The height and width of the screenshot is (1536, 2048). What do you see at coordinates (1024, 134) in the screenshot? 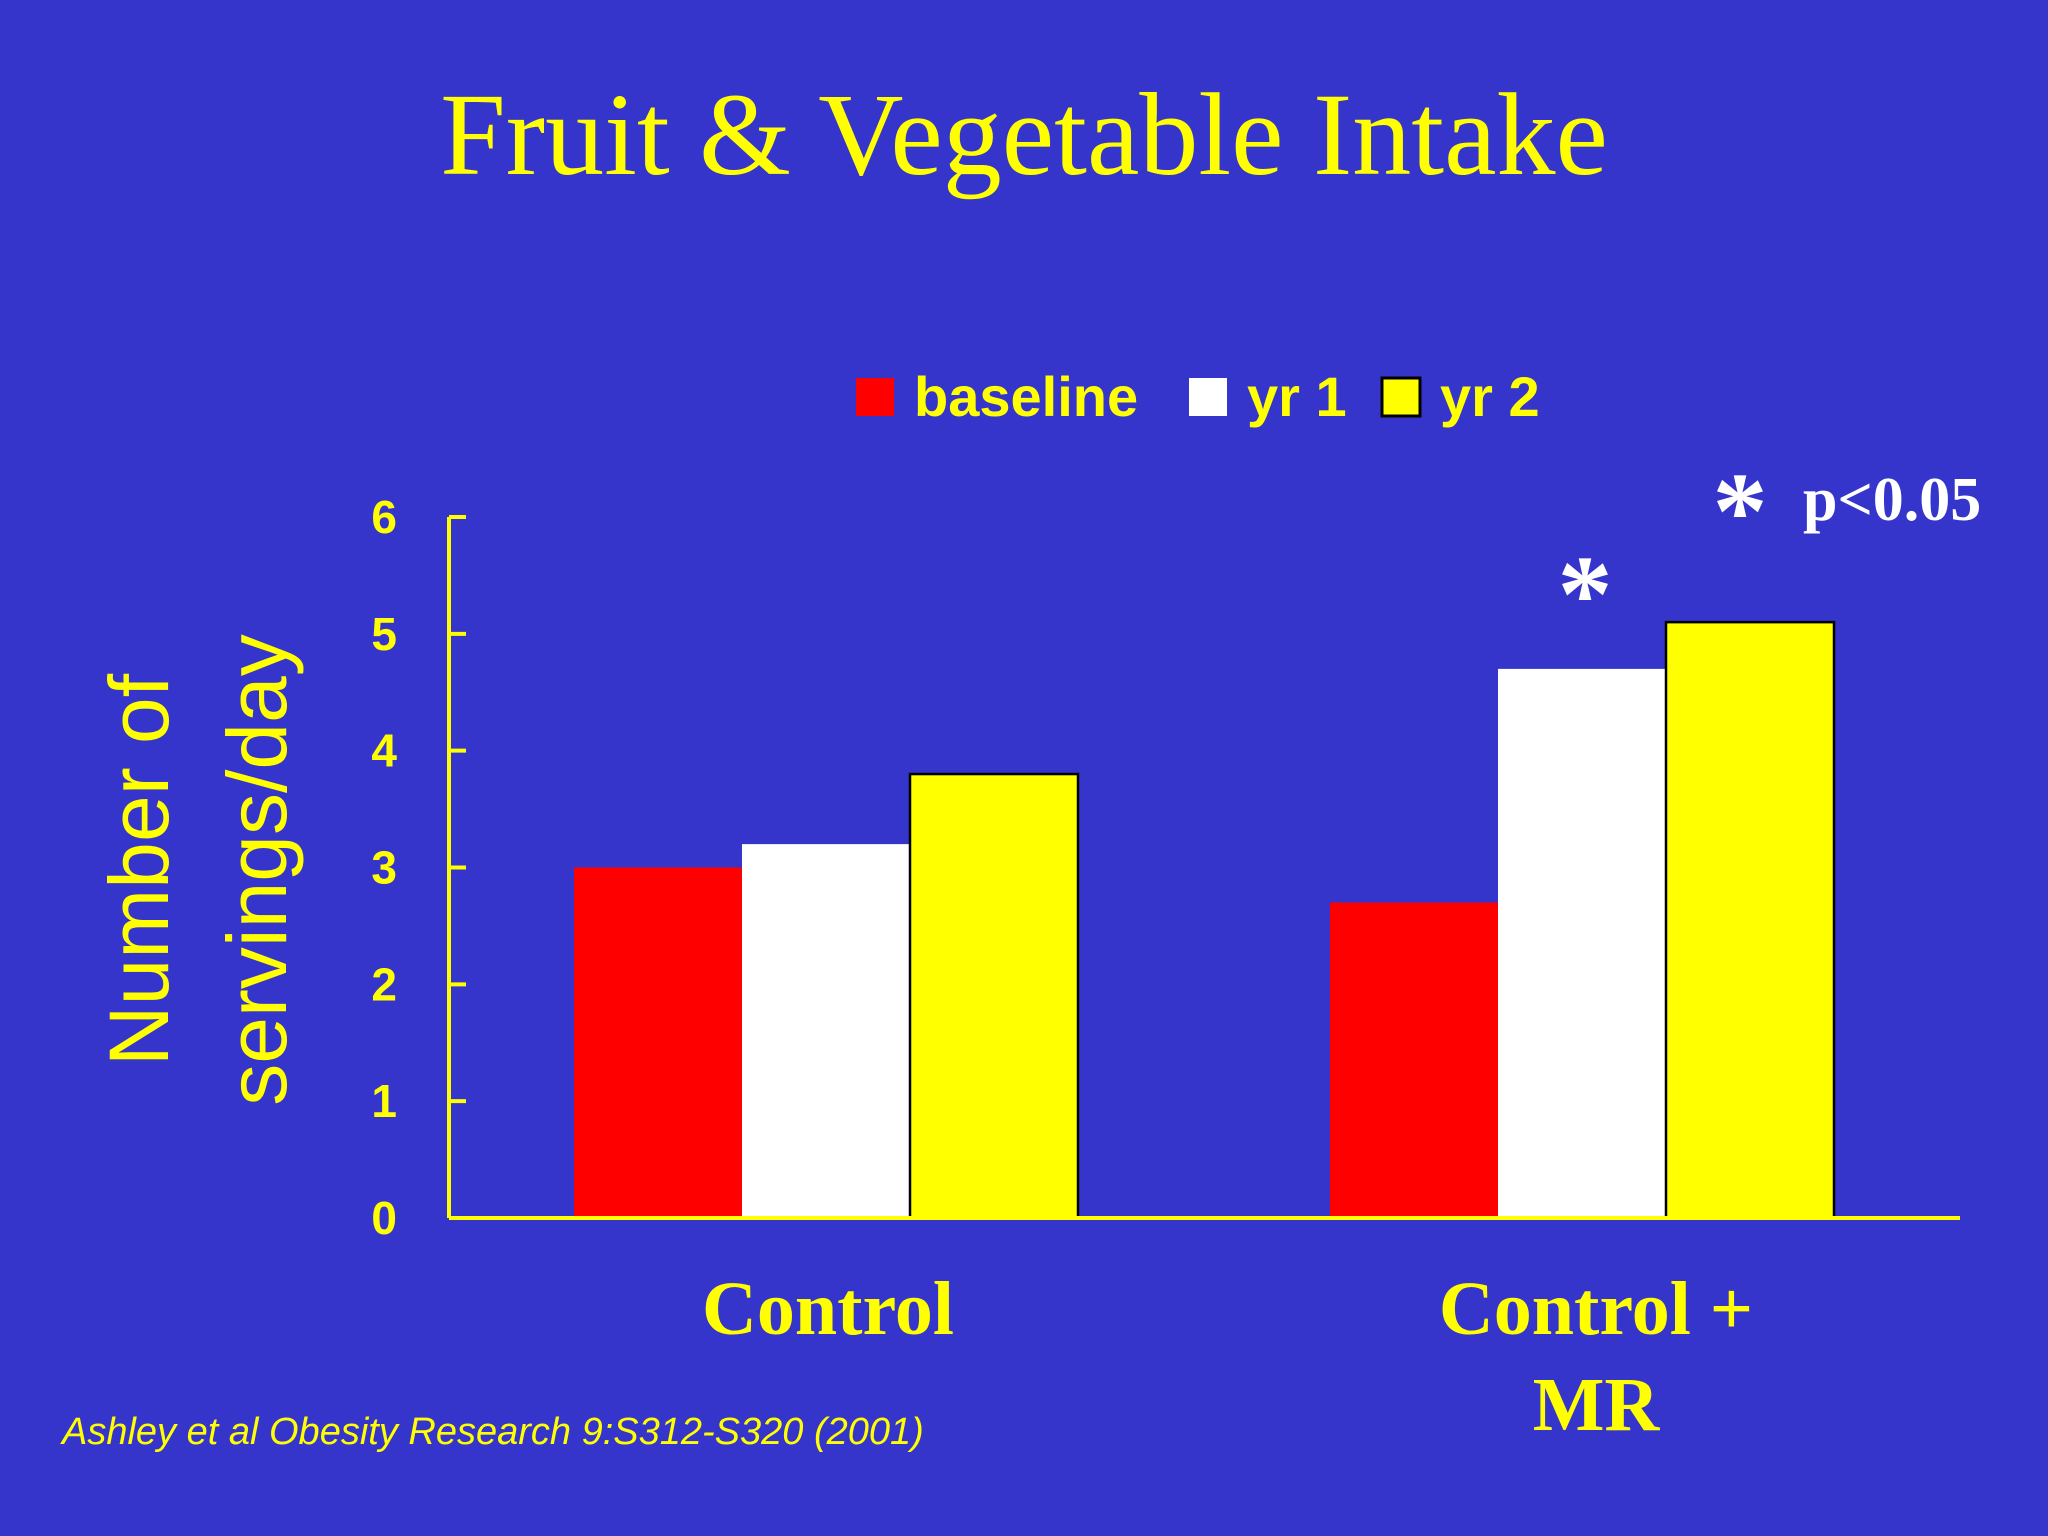
I see `slide-title: Fruit & Vegetable Intake` at bounding box center [1024, 134].